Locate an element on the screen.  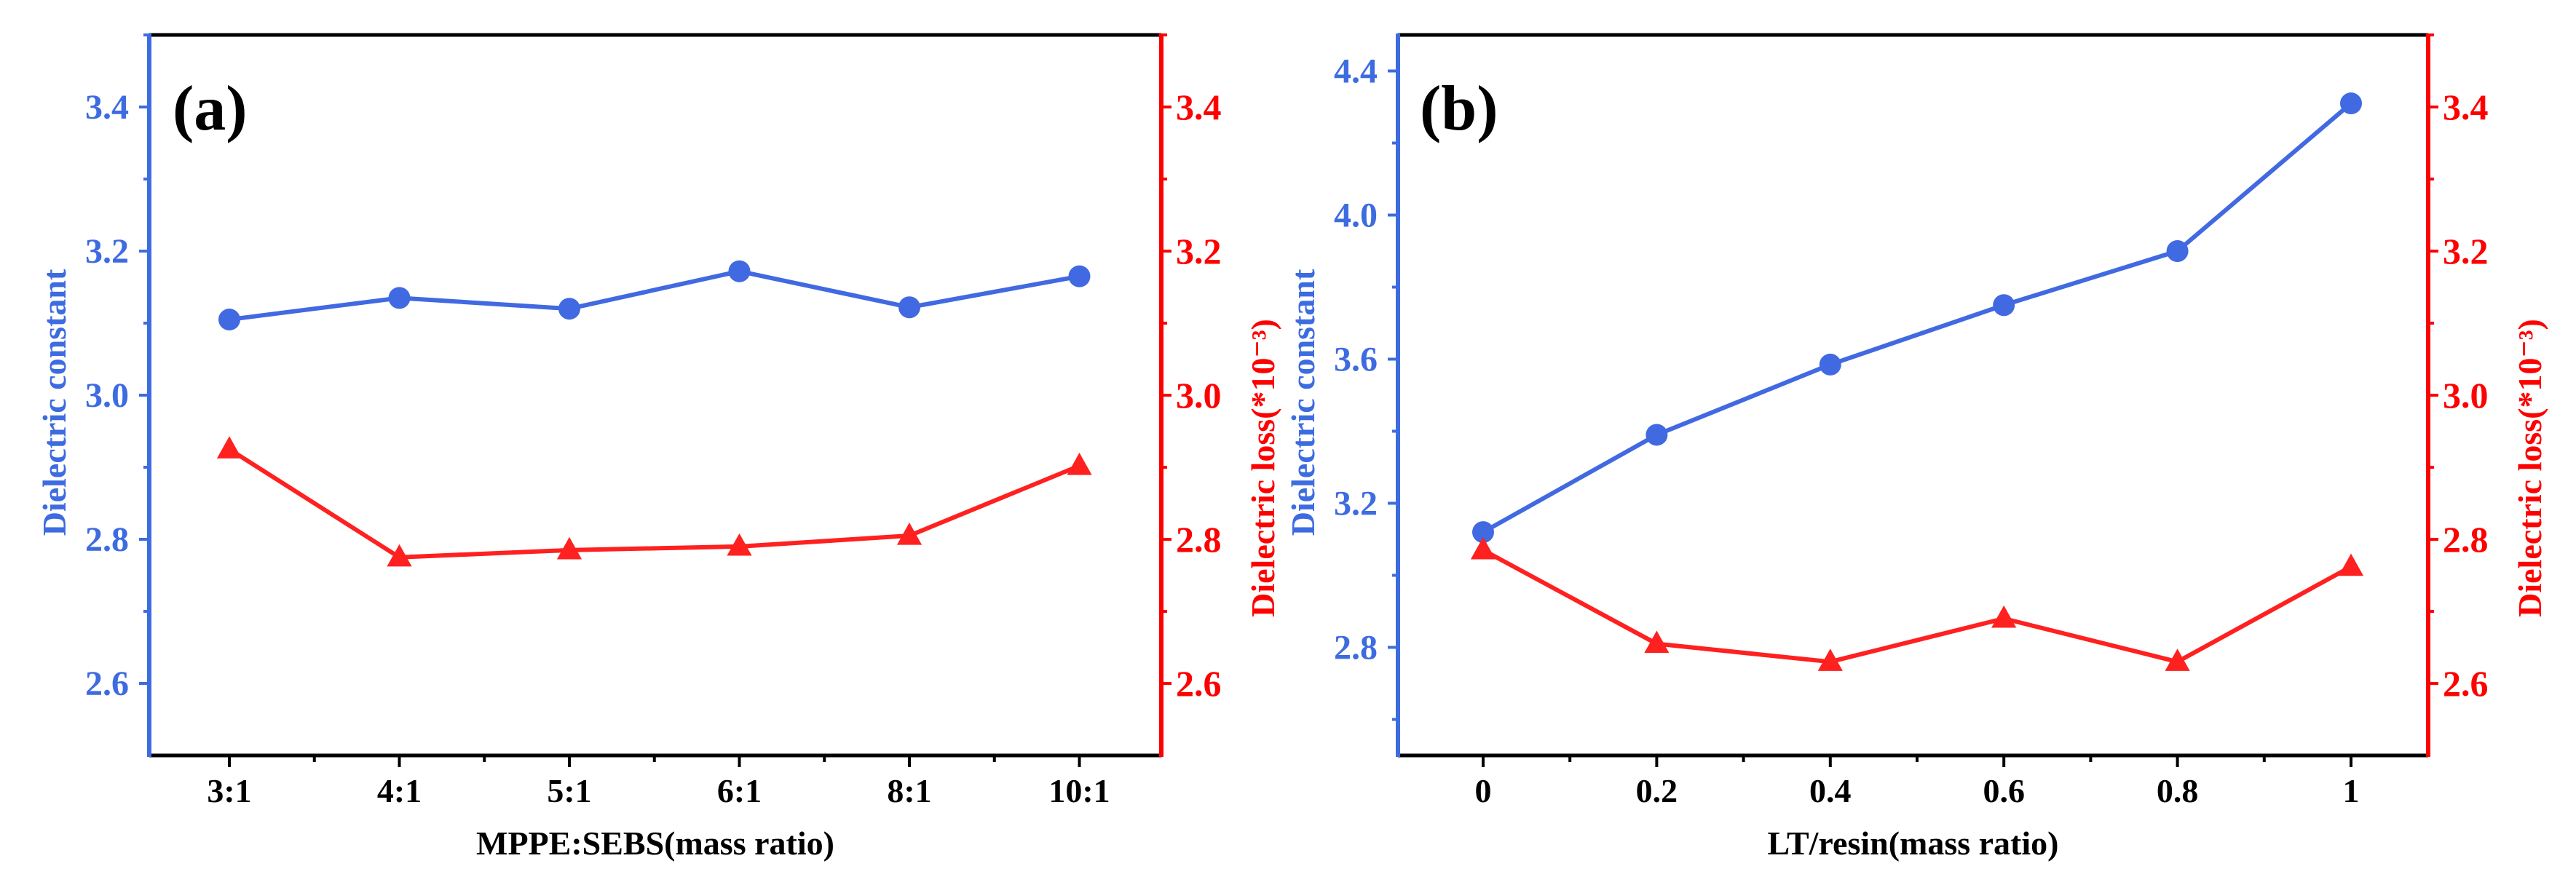
panel-label: (b) is located at coordinates (1459, 109).